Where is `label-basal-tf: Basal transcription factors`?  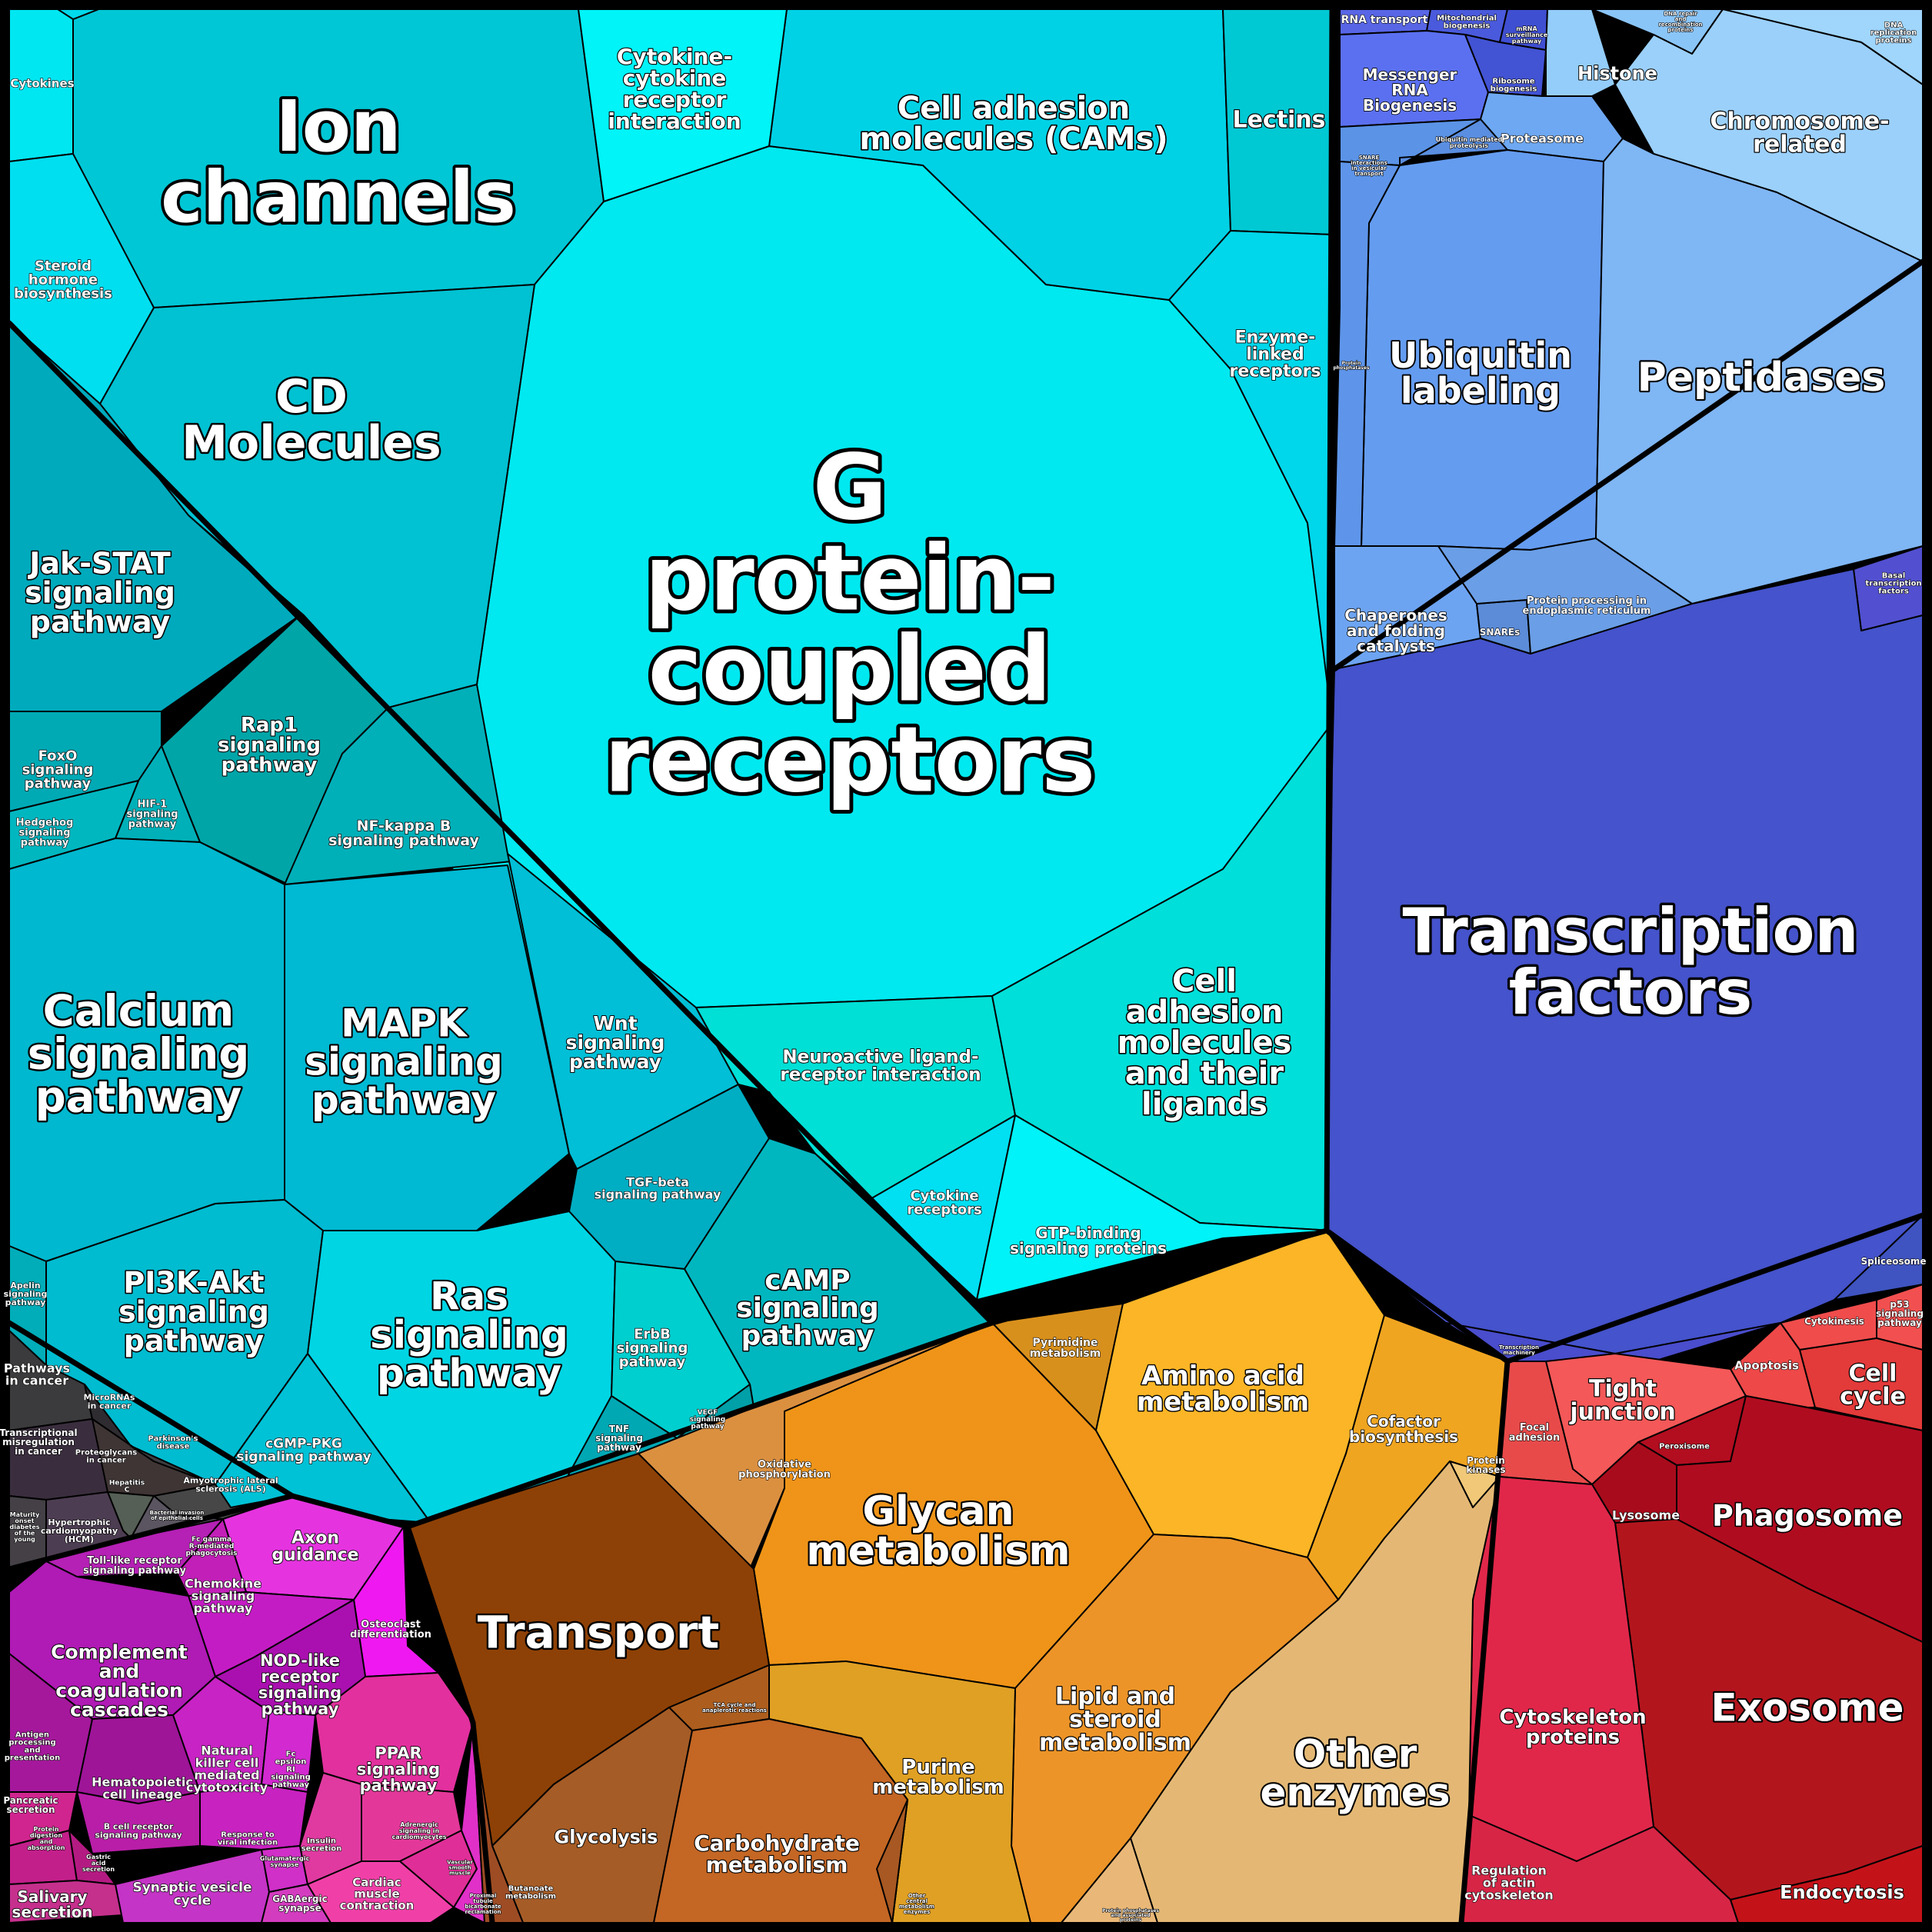
label-basal-tf: Basal transcription factors is located at coordinates (1893, 584).